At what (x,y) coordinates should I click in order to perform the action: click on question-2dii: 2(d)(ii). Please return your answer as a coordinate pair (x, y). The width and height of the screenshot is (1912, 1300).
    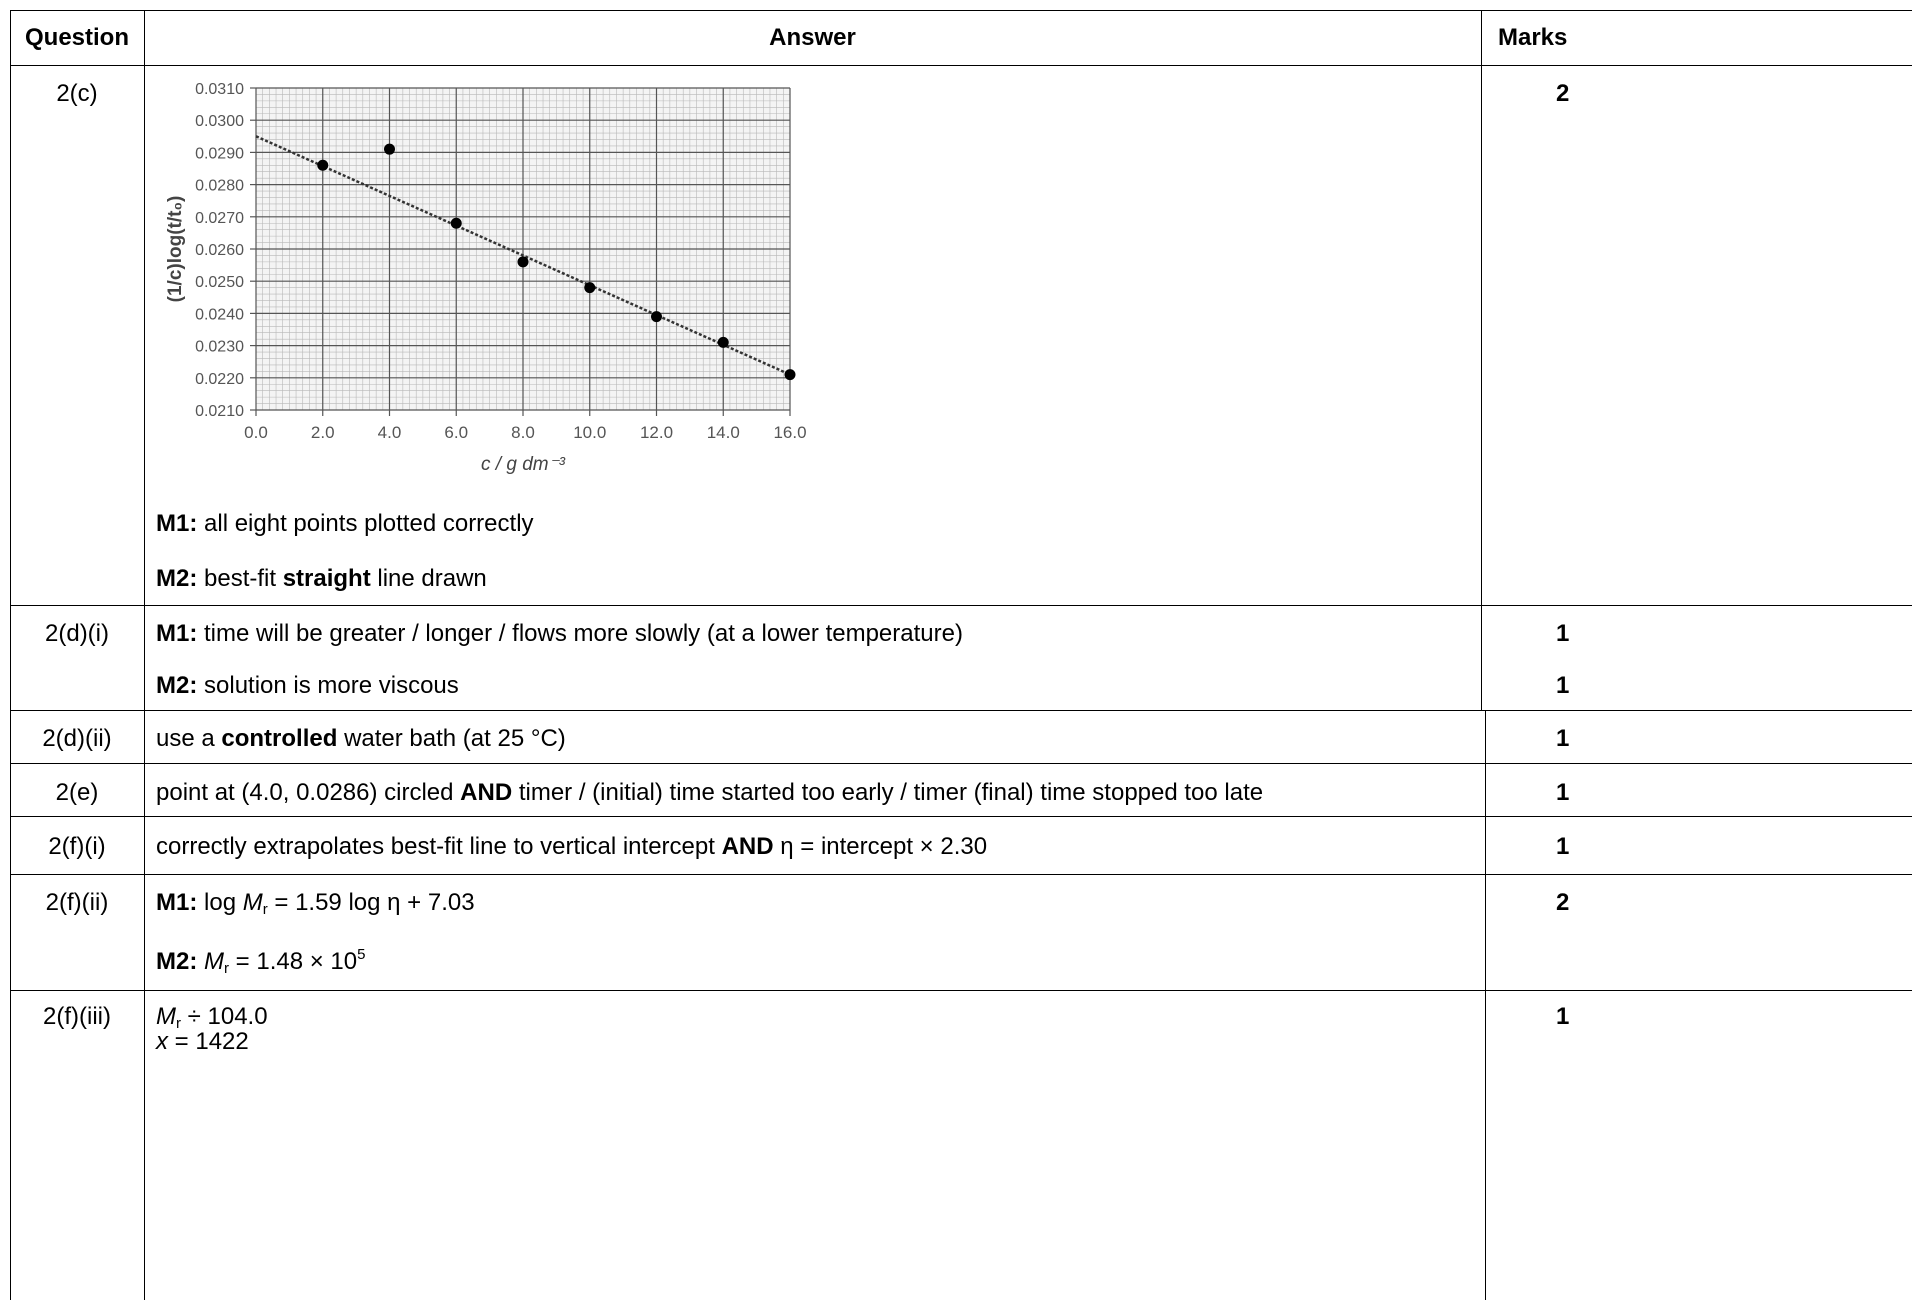
    Looking at the image, I should click on (77, 738).